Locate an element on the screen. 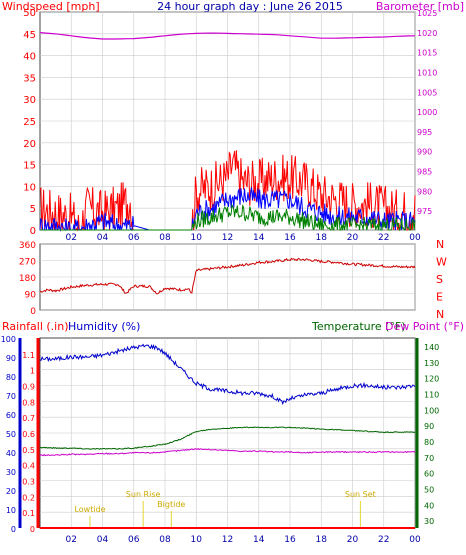 The image size is (466, 555). temperature-tick-label: 130 is located at coordinates (431, 363).